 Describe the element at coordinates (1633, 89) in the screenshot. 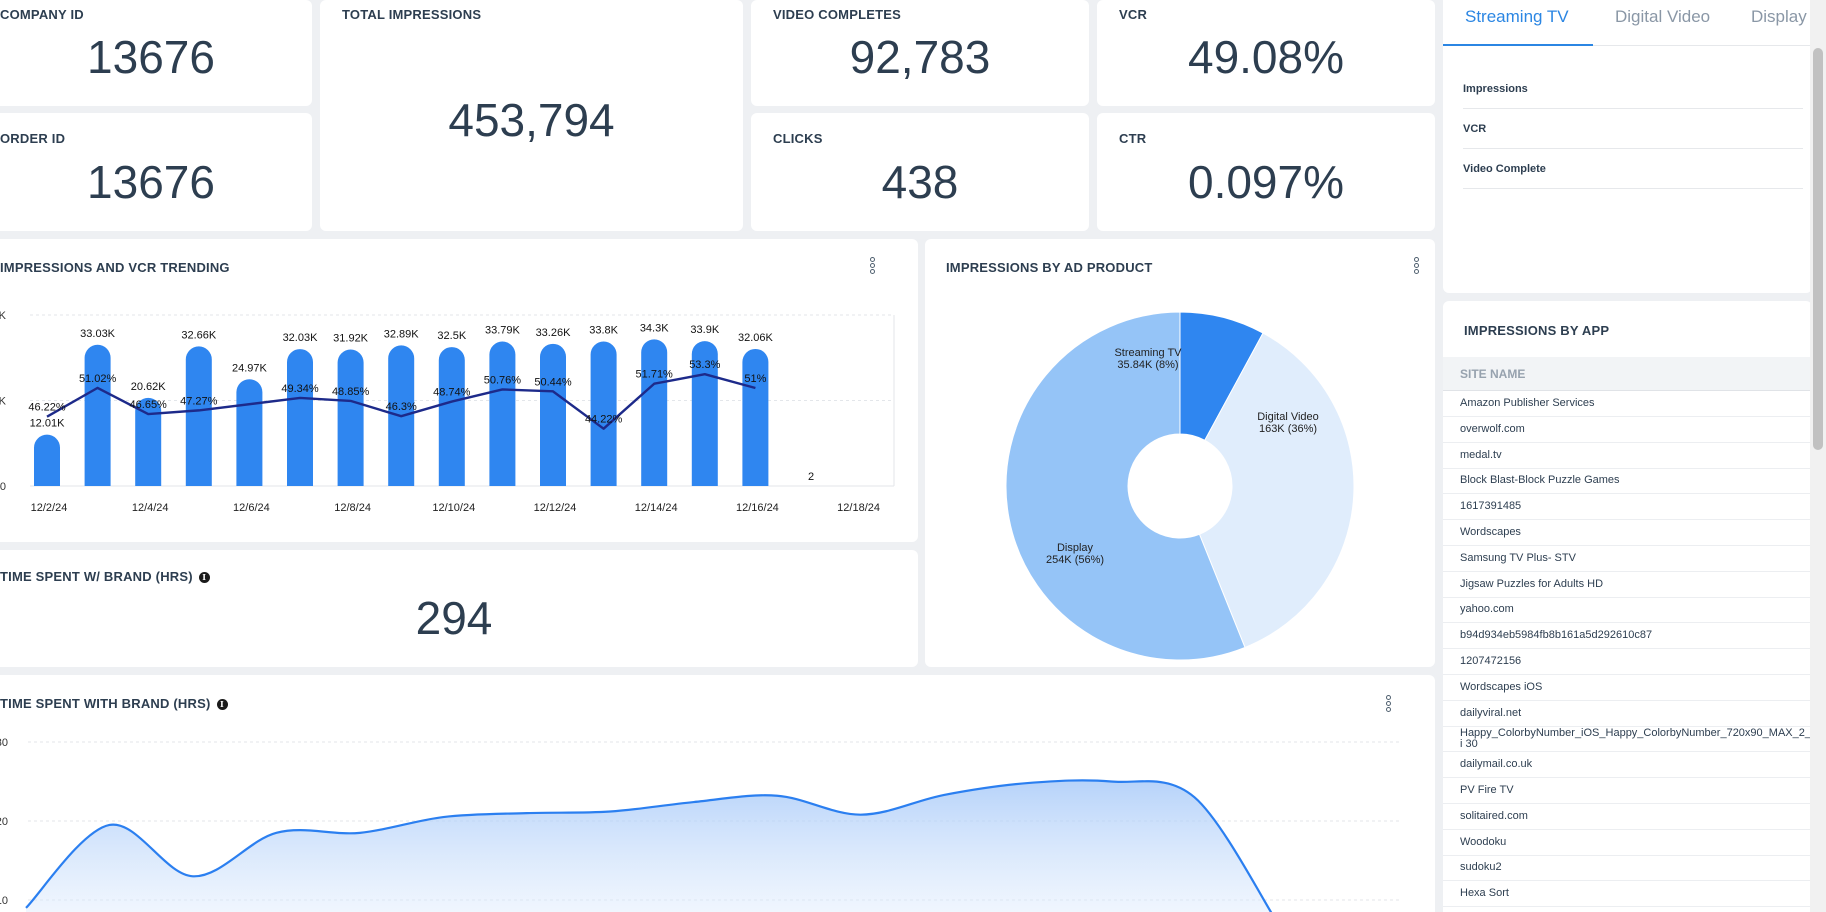

I see `metric-row-impressions: Impressions` at that location.